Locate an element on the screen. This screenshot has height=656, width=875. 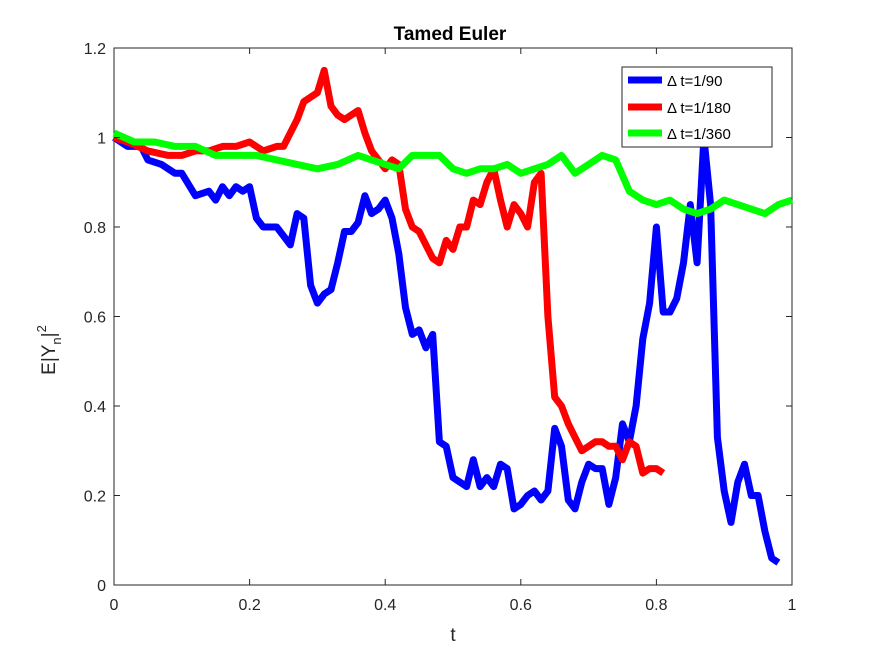
x-tick-label: 0.8 is located at coordinates (656, 605).